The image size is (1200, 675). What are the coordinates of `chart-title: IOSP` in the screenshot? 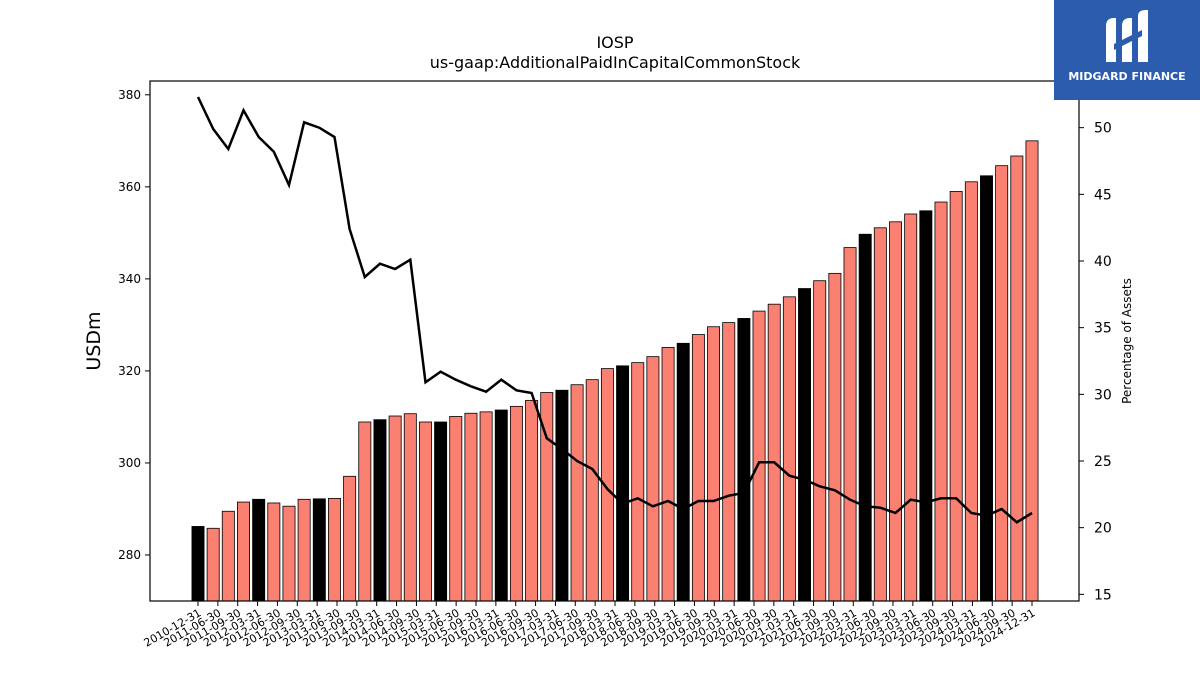 It's located at (614, 42).